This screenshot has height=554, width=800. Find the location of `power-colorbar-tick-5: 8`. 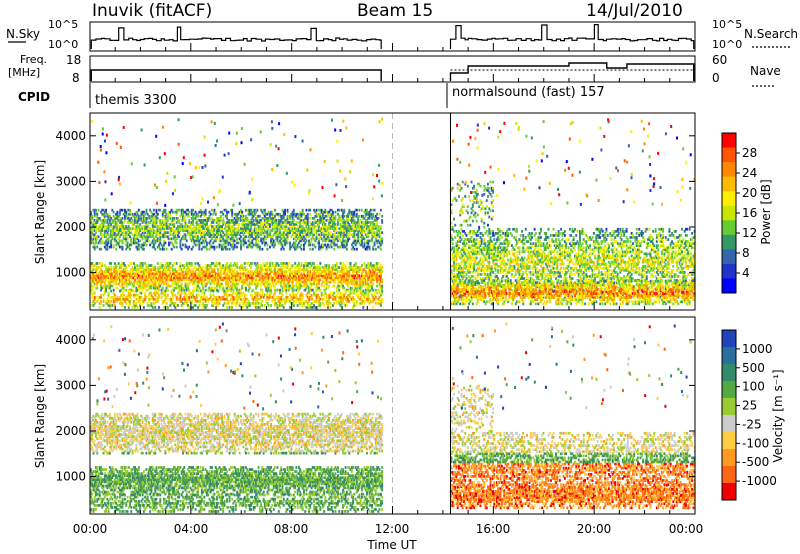

power-colorbar-tick-5: 8 is located at coordinates (746, 253).